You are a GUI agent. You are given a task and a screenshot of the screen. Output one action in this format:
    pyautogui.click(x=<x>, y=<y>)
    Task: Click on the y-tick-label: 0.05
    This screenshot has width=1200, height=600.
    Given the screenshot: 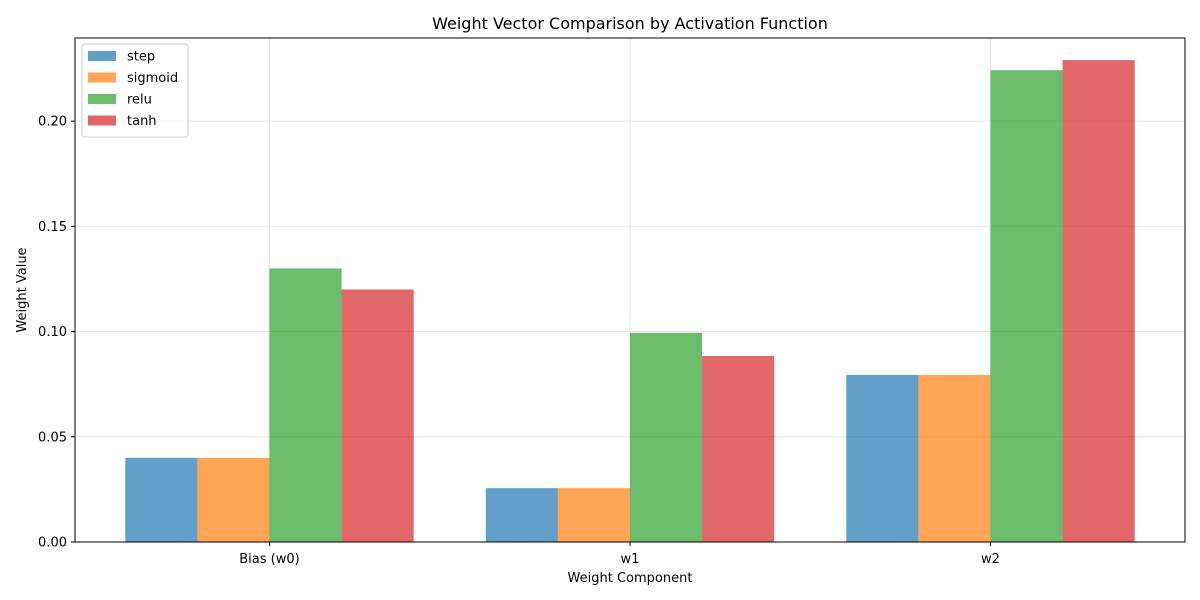 What is the action you would take?
    pyautogui.click(x=52, y=437)
    